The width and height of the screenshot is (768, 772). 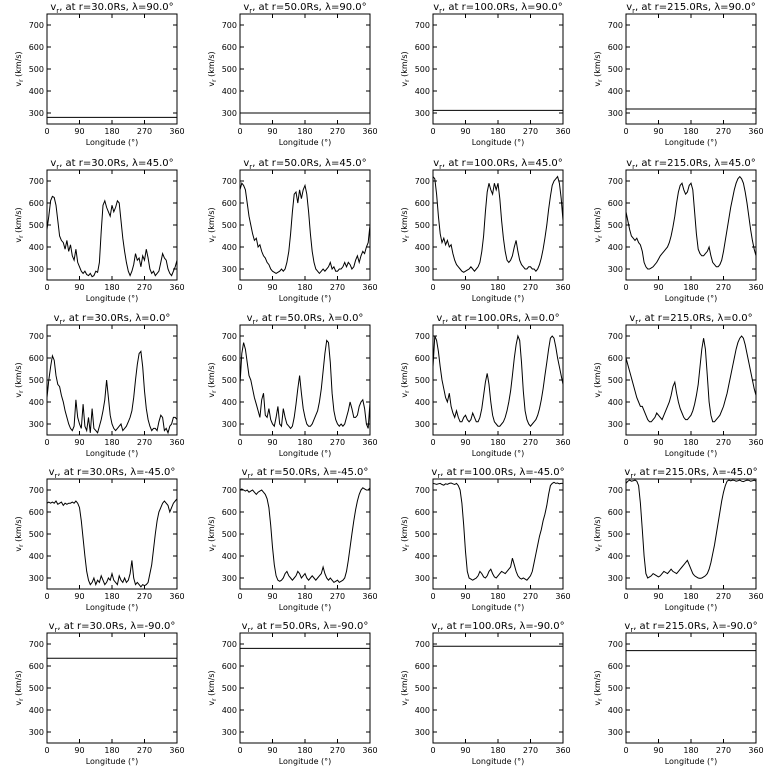 What do you see at coordinates (309, 626) in the screenshot?
I see `title-text: , at r=50.0Rs, λ=-90.0°` at bounding box center [309, 626].